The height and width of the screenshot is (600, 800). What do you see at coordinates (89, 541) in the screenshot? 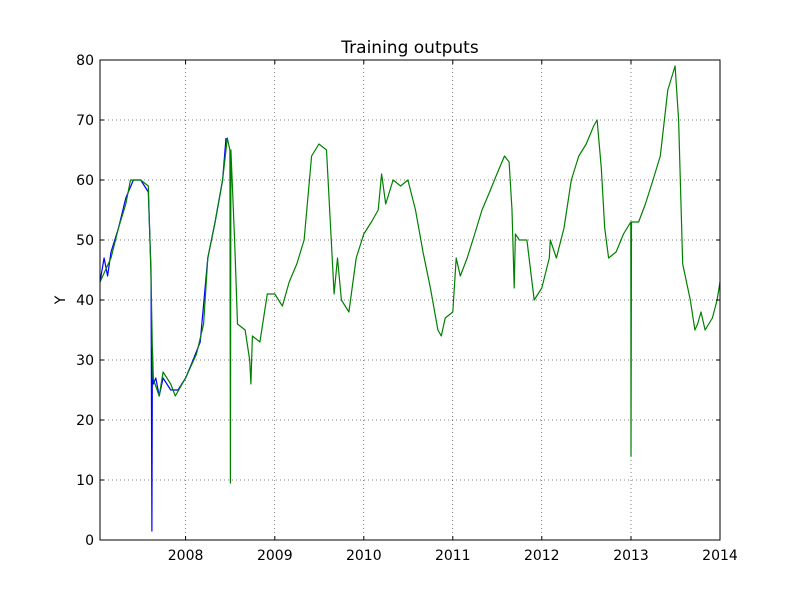
I see `y-tick-label: 0` at bounding box center [89, 541].